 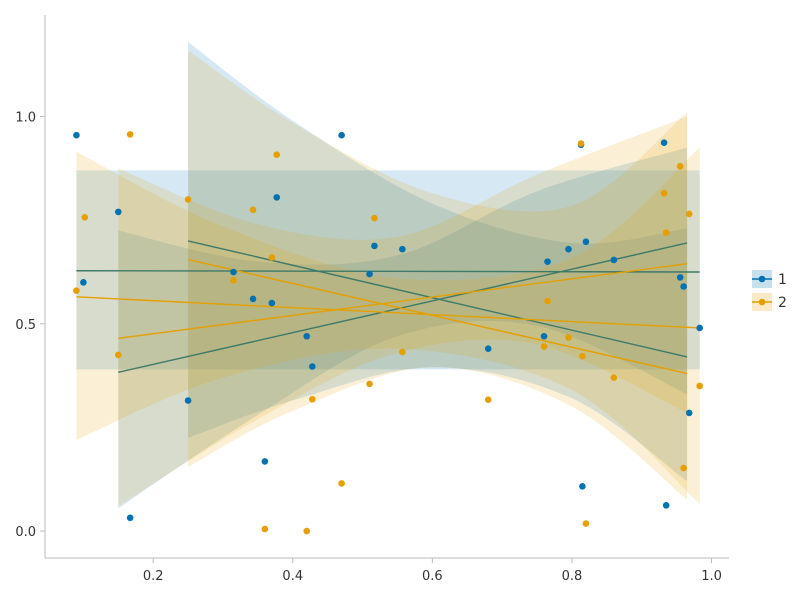 I want to click on y-tick-label: 1.0, so click(x=25, y=118).